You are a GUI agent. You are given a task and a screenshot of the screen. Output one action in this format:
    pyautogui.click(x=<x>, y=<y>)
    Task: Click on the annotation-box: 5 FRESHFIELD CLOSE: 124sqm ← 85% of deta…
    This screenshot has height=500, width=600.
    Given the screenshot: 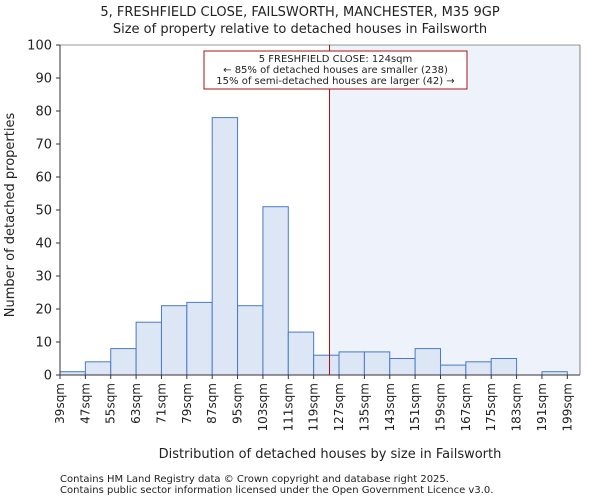 What is the action you would take?
    pyautogui.click(x=335, y=70)
    